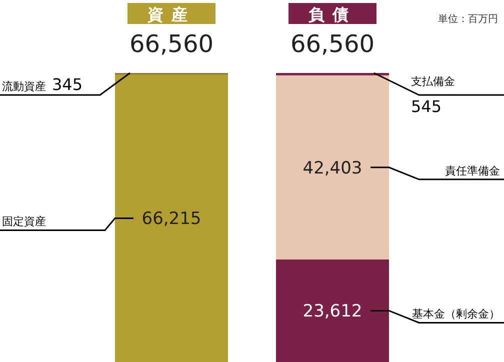 The width and height of the screenshot is (504, 362). What do you see at coordinates (332, 312) in the screenshot?
I see `data-label: 23,612` at bounding box center [332, 312].